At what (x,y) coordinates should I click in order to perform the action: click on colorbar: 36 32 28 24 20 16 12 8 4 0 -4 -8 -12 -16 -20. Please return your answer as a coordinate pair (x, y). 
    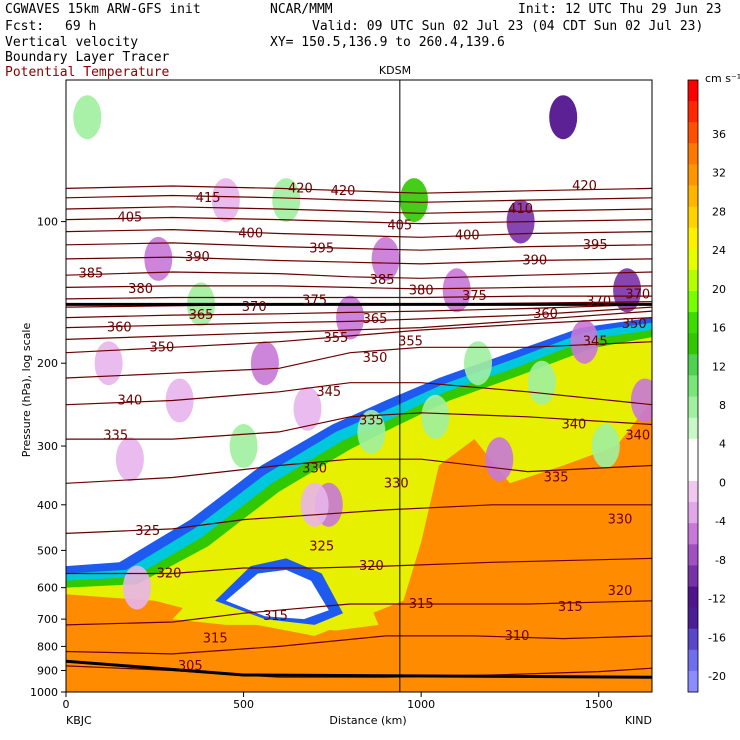
    Looking at the image, I should click on (706, 386).